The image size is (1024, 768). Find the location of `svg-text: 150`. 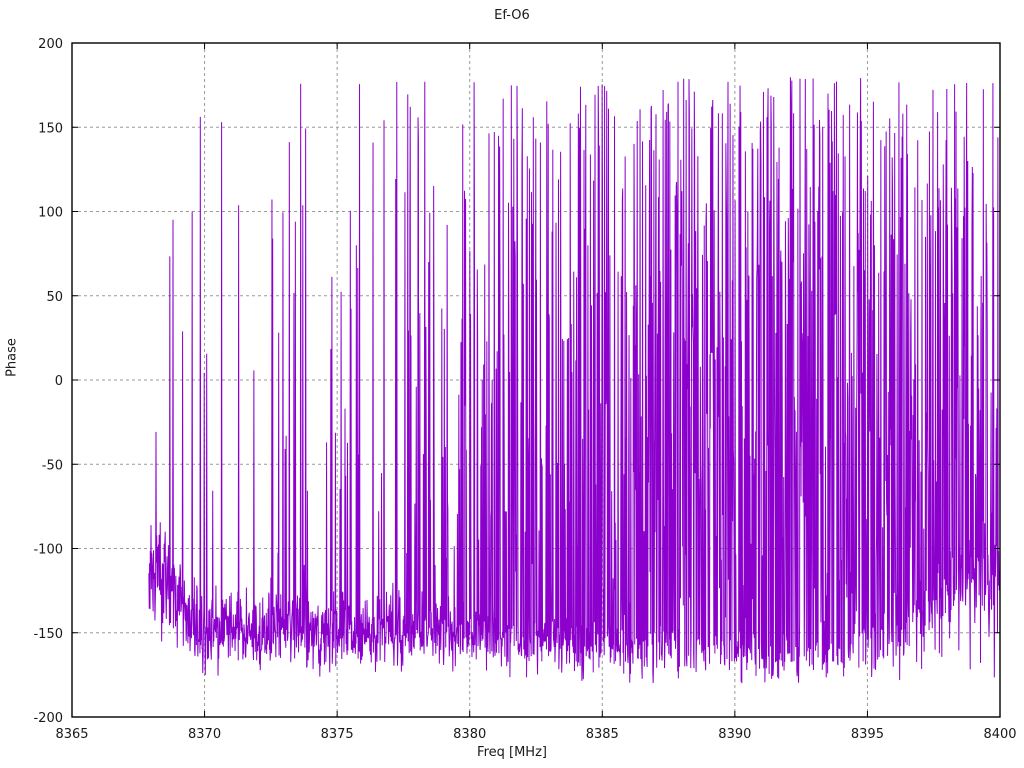

svg-text: 150 is located at coordinates (50, 128).